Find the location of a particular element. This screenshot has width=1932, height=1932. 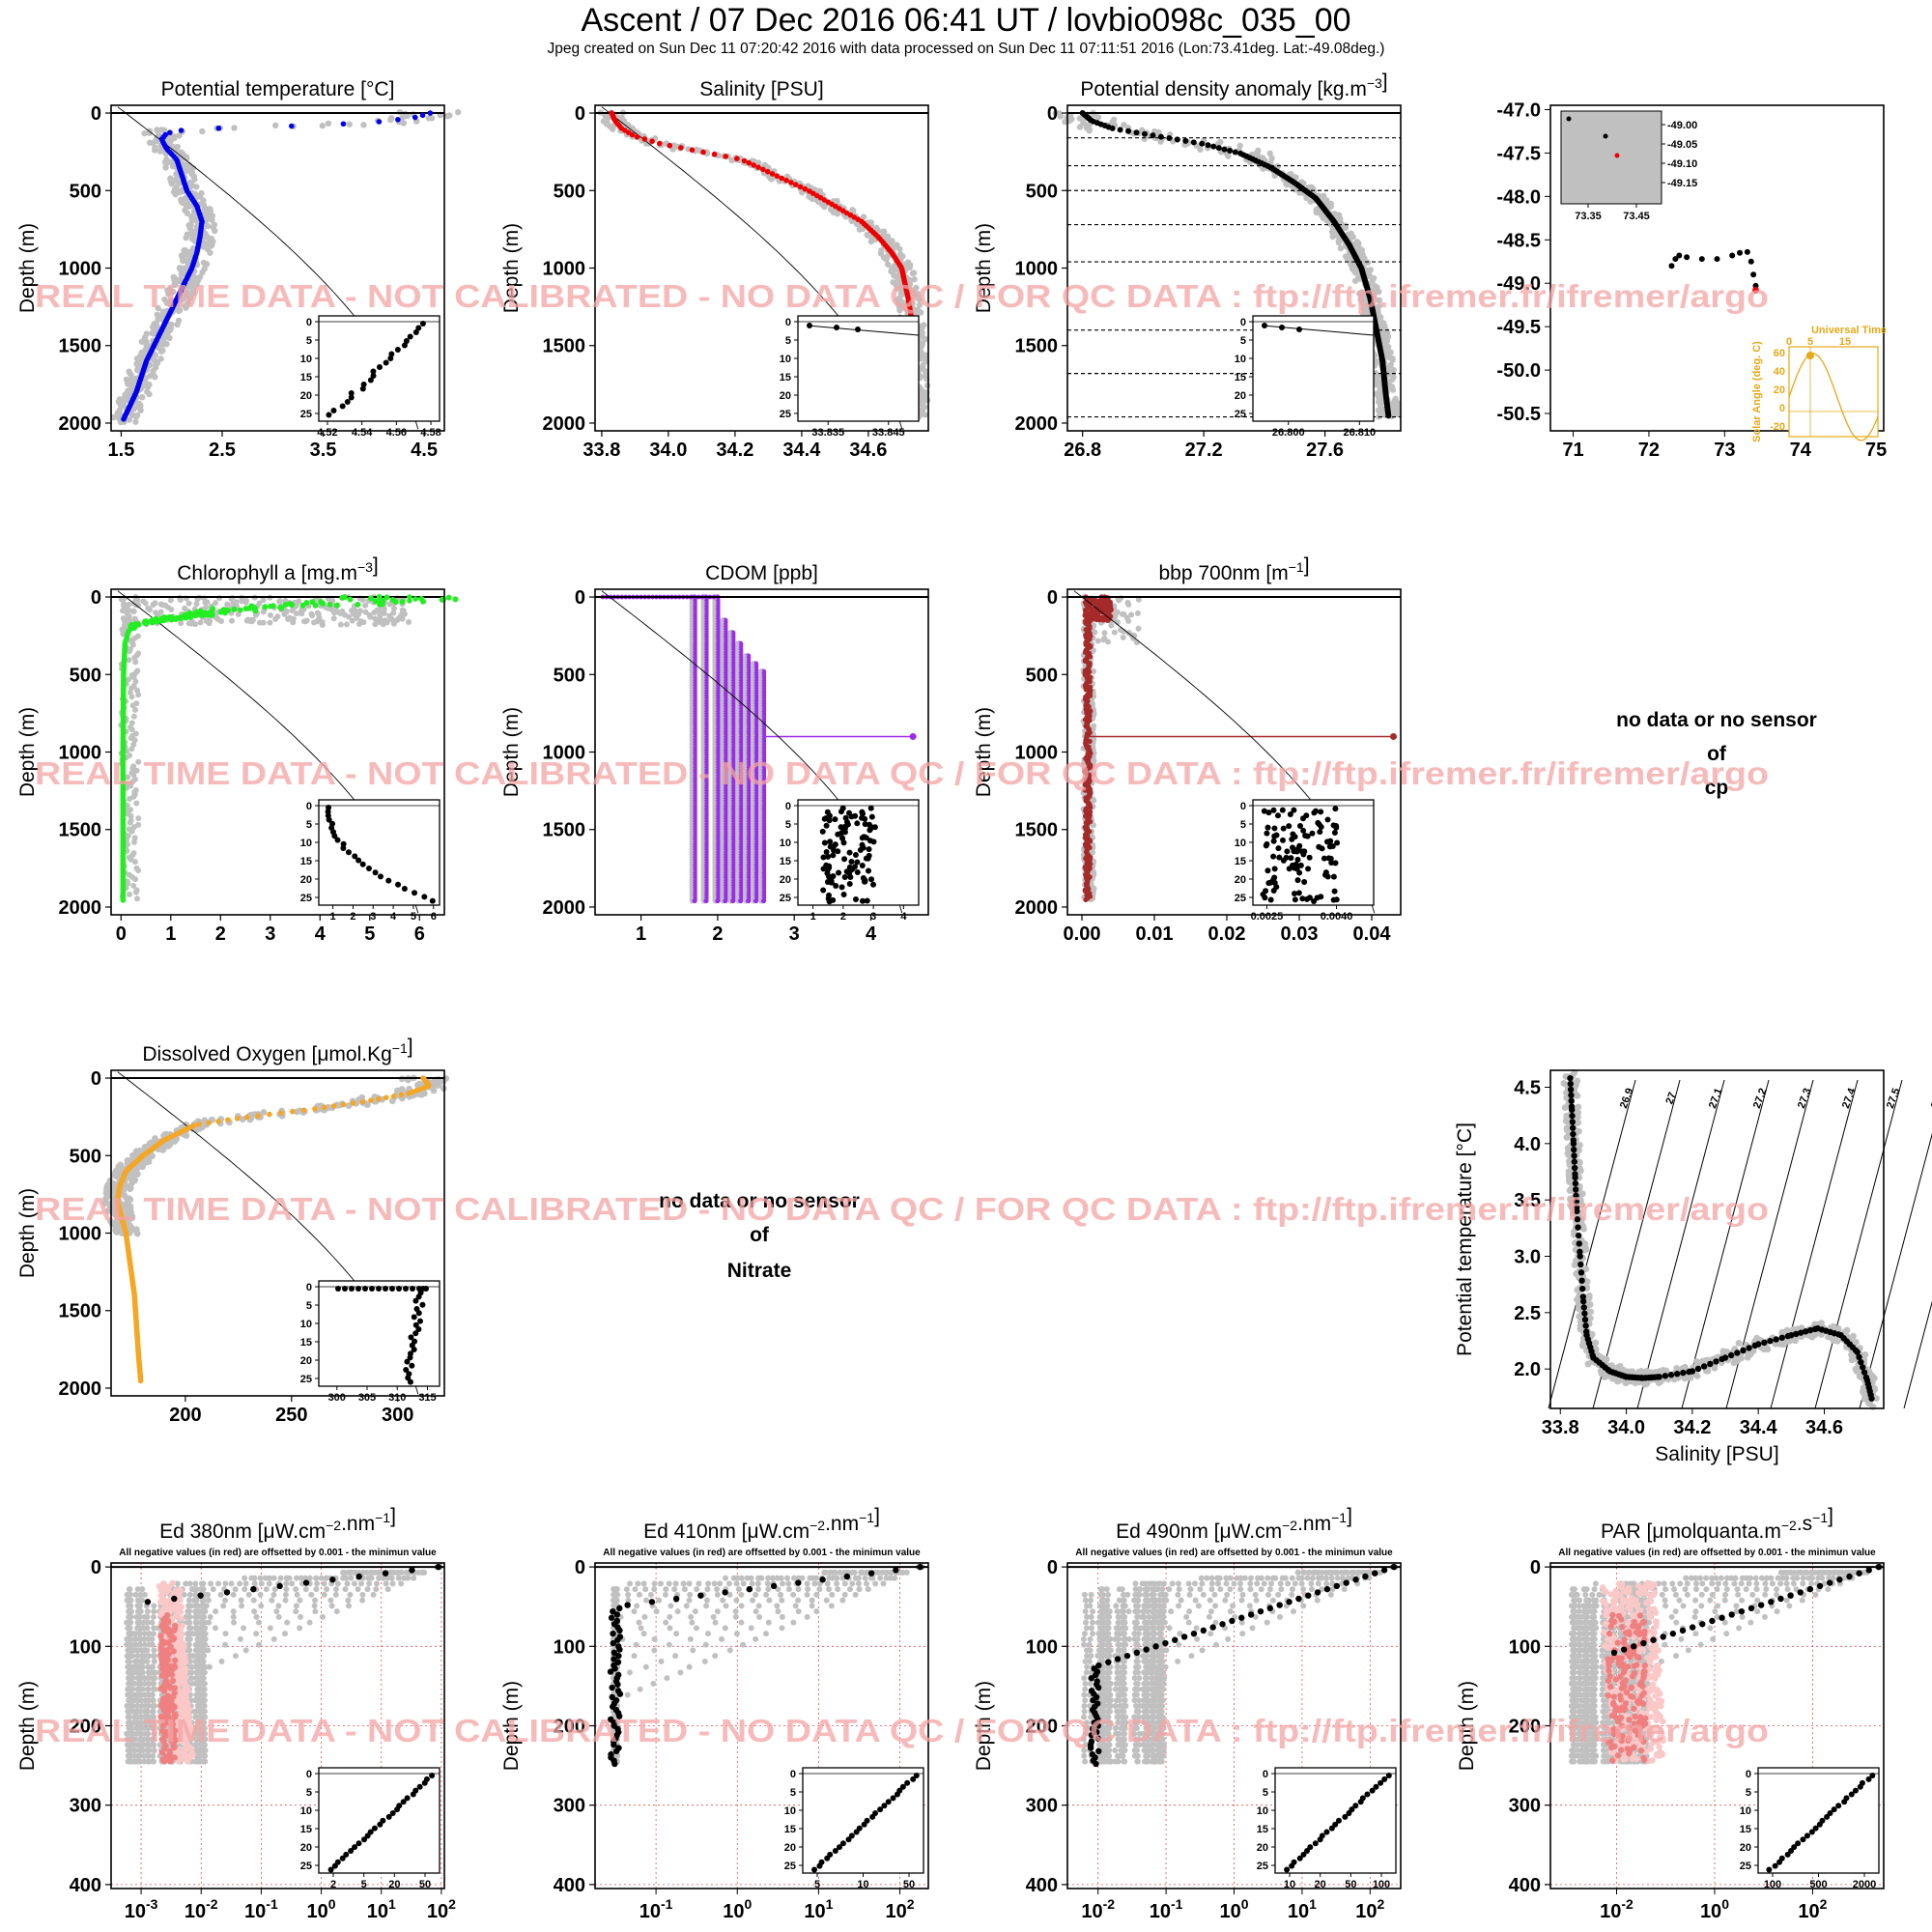

y-tick-label: 1000 is located at coordinates (564, 269).